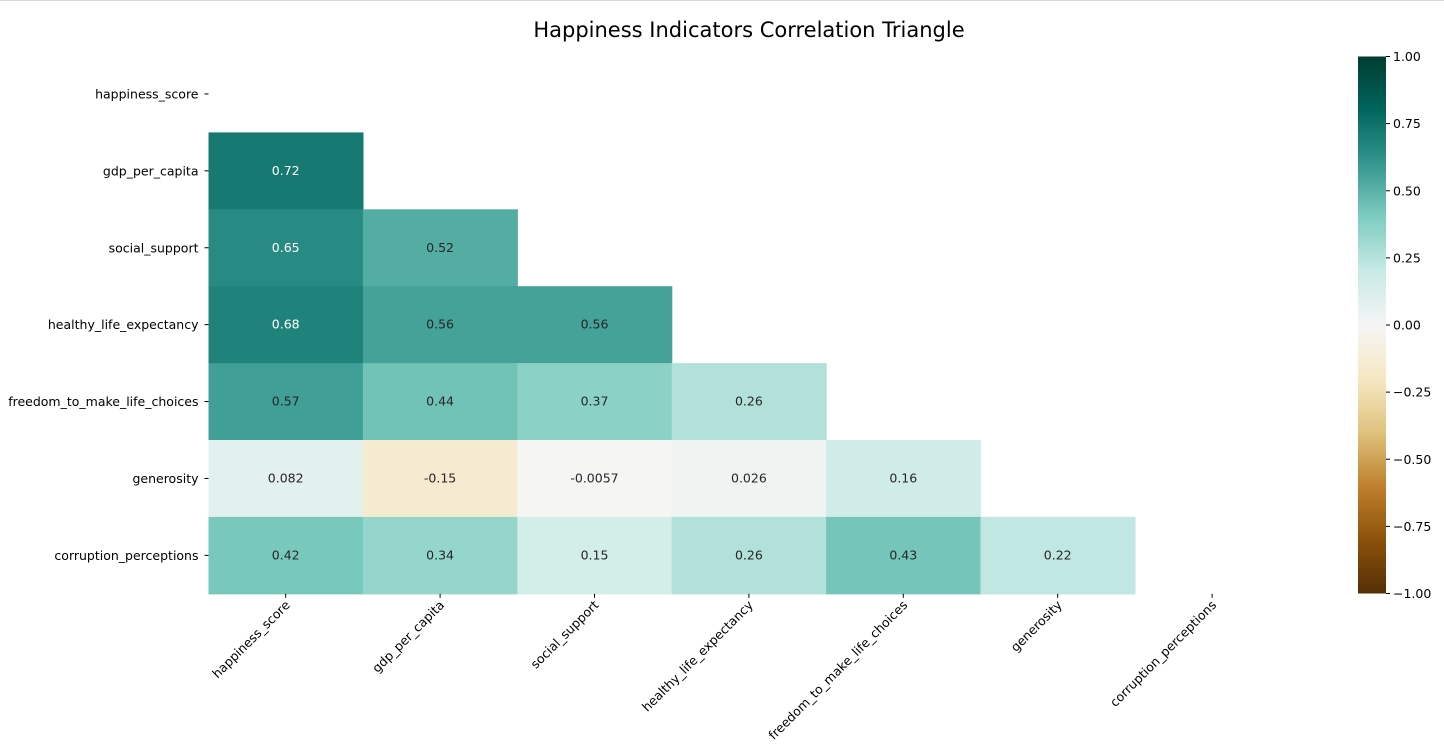 This screenshot has width=1444, height=751. What do you see at coordinates (1407, 257) in the screenshot?
I see `colorbar-tick-label: 0.25` at bounding box center [1407, 257].